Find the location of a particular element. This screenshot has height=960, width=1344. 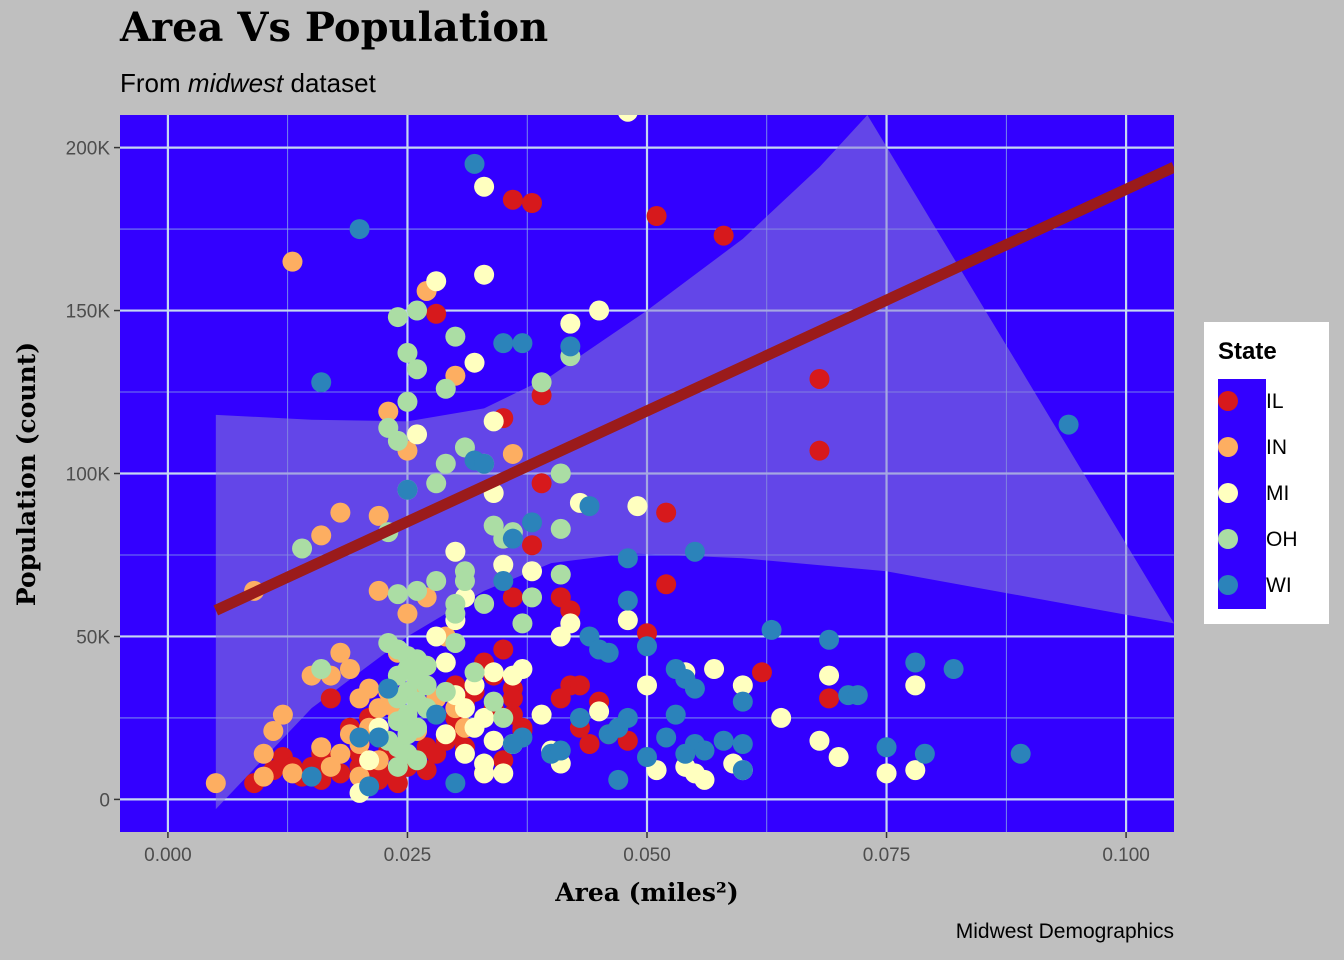

x-tick-label: 0.000 is located at coordinates (168, 855).